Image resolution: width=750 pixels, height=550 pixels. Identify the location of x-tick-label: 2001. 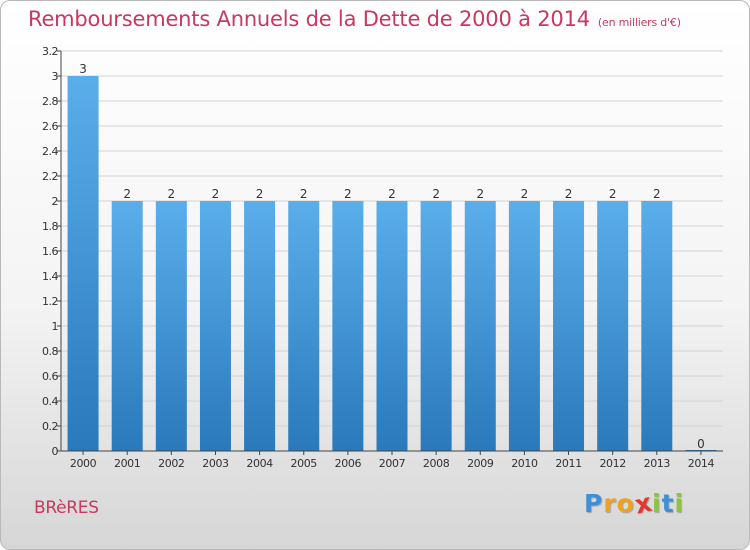
(127, 463).